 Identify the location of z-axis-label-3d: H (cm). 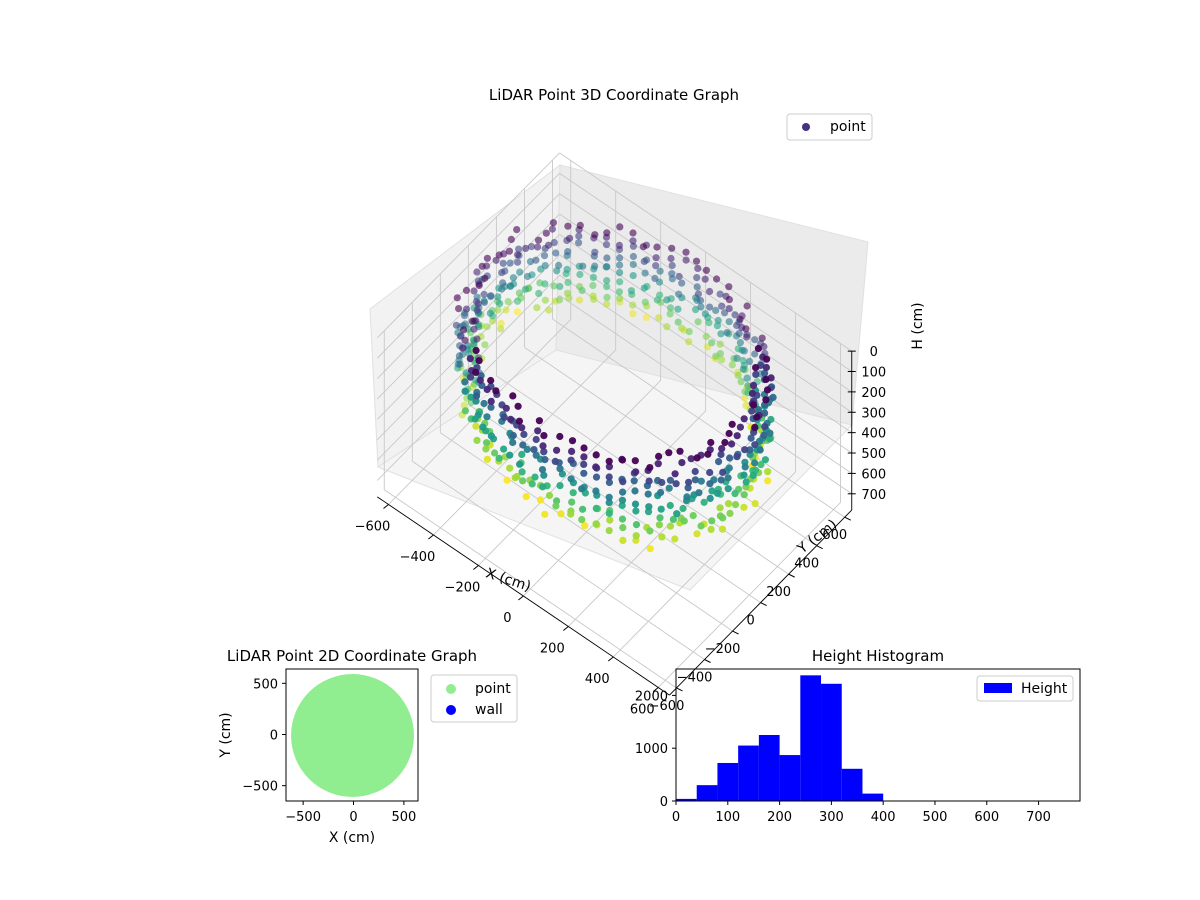
(918, 325).